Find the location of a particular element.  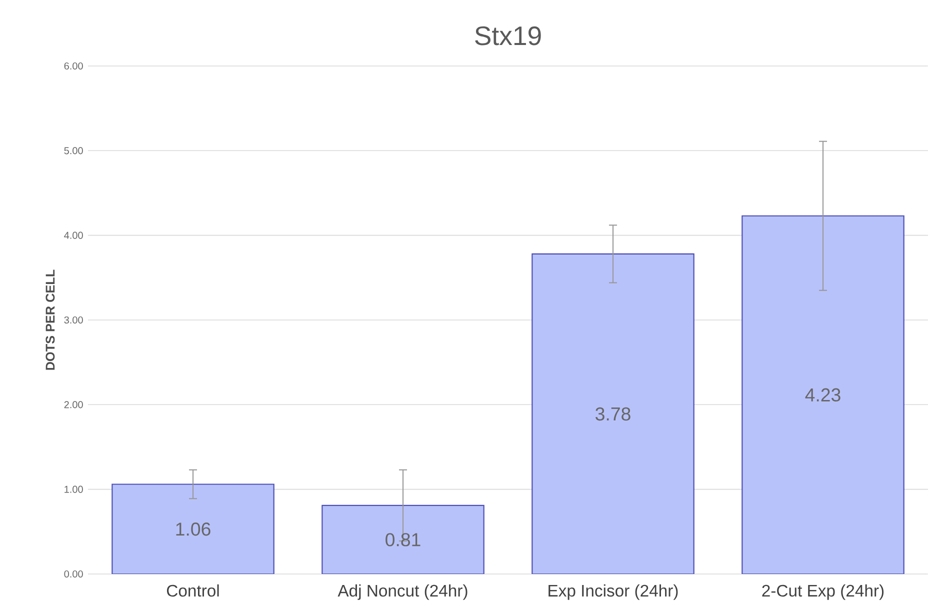

x-tick-label: Adj Noncut (24hr) is located at coordinates (403, 592).